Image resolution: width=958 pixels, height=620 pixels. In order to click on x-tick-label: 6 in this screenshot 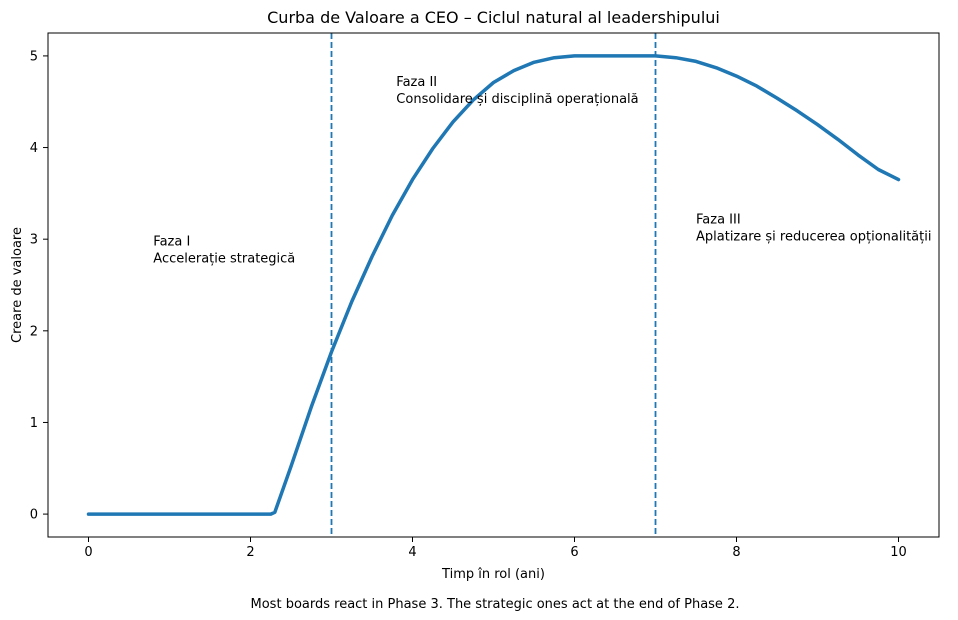, I will do `click(574, 552)`.